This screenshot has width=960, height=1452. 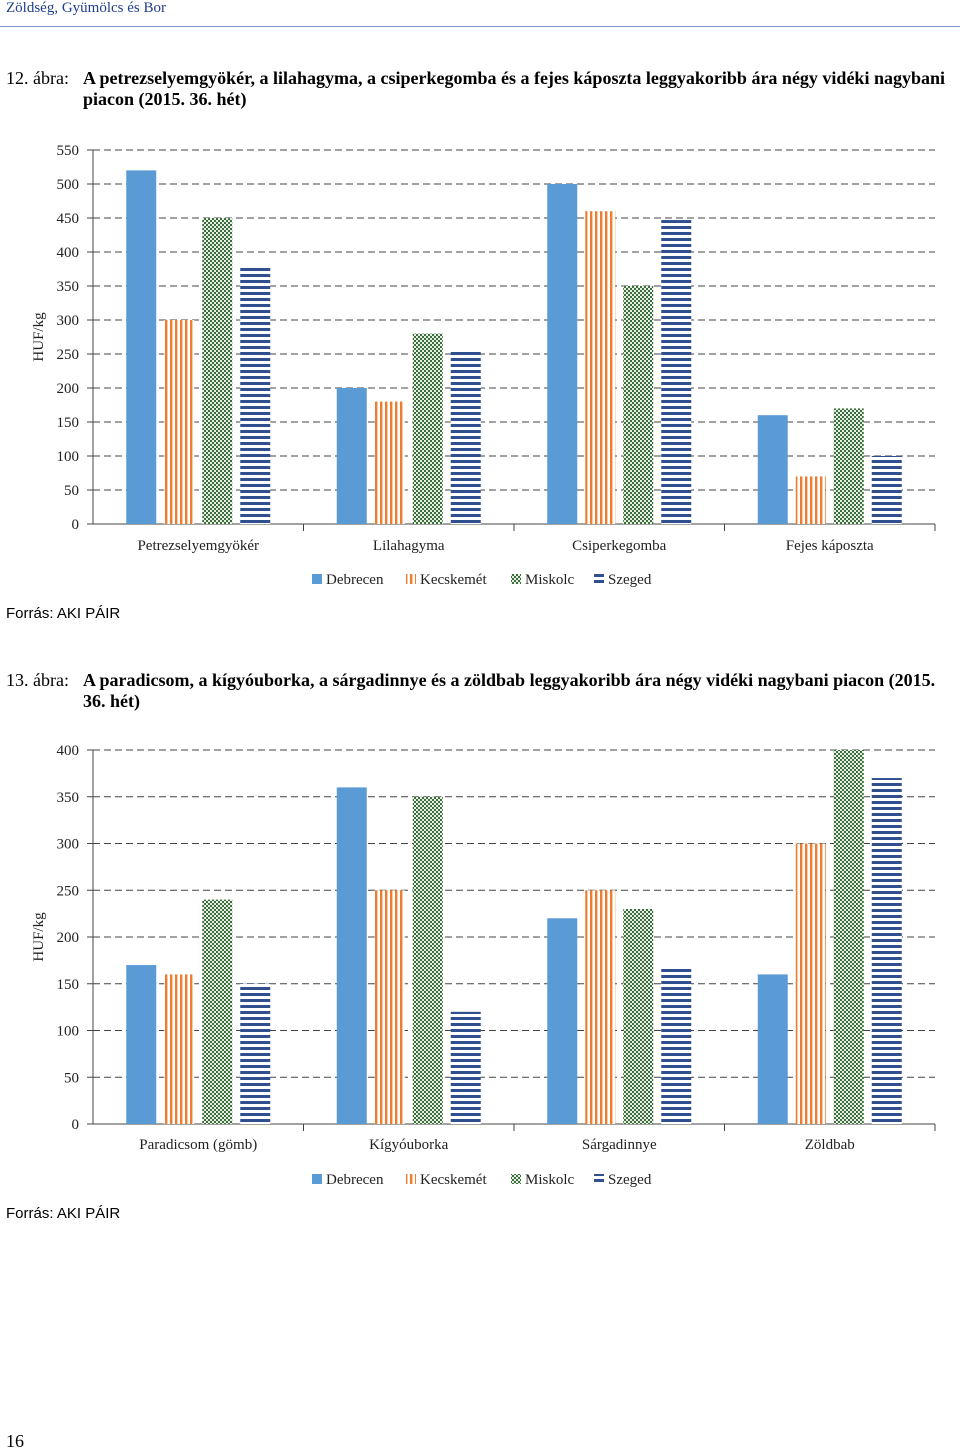 What do you see at coordinates (676, 1045) in the screenshot?
I see `bar-sargadinnye-szeged` at bounding box center [676, 1045].